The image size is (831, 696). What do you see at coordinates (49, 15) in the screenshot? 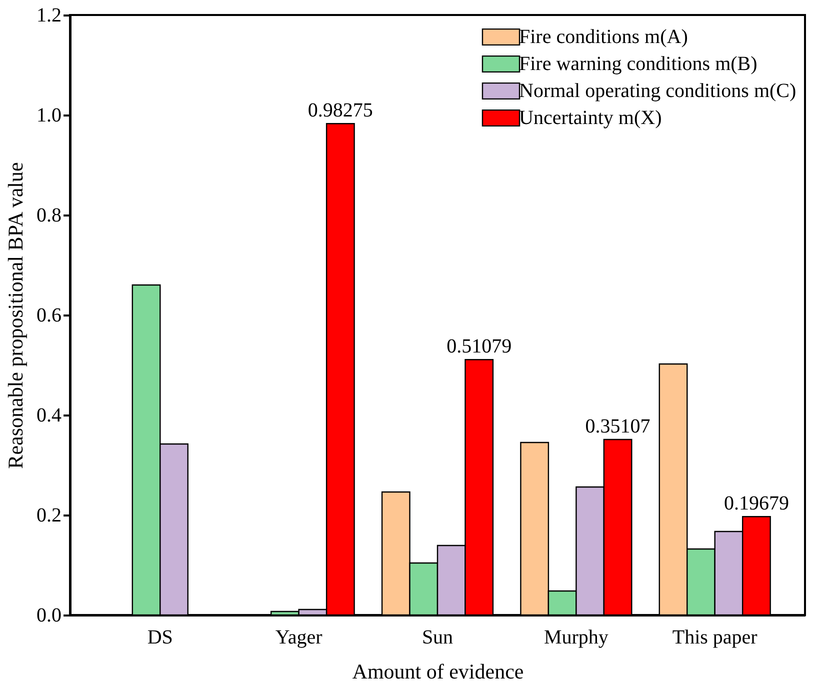
I see `y-tick-label: 1.2` at bounding box center [49, 15].